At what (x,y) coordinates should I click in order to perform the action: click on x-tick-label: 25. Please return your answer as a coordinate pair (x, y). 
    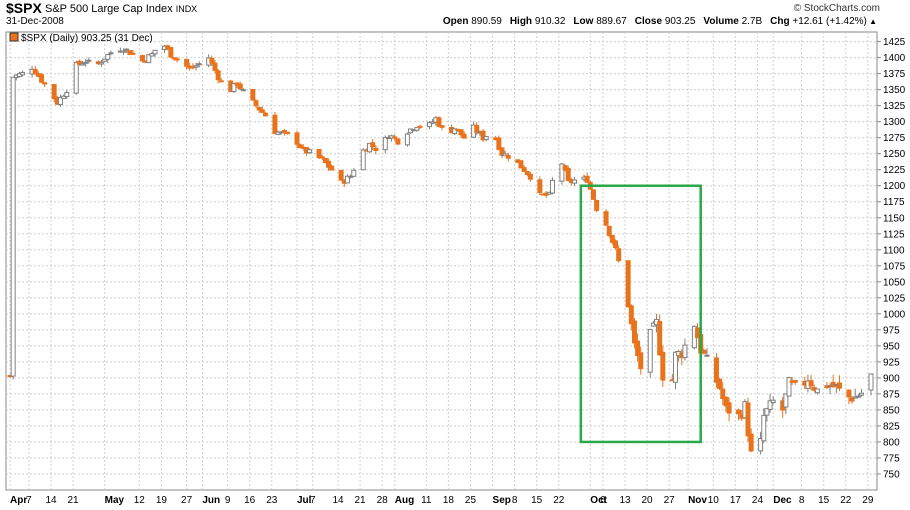
    Looking at the image, I should click on (471, 500).